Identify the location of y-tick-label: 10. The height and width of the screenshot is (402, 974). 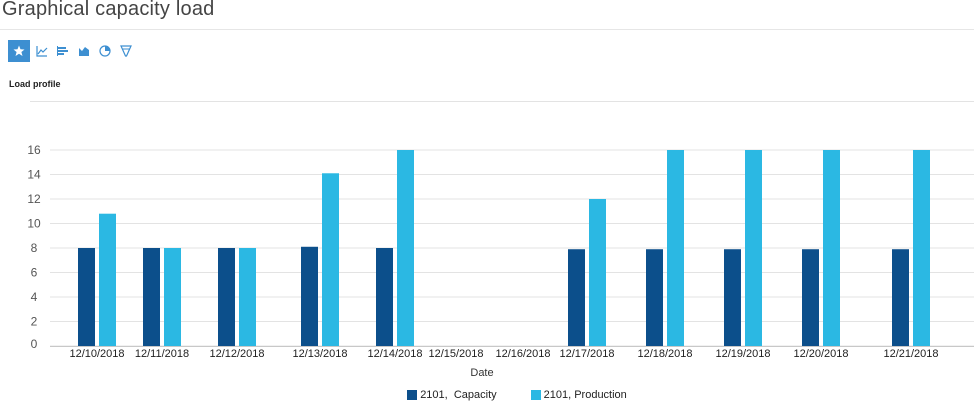
(34, 224).